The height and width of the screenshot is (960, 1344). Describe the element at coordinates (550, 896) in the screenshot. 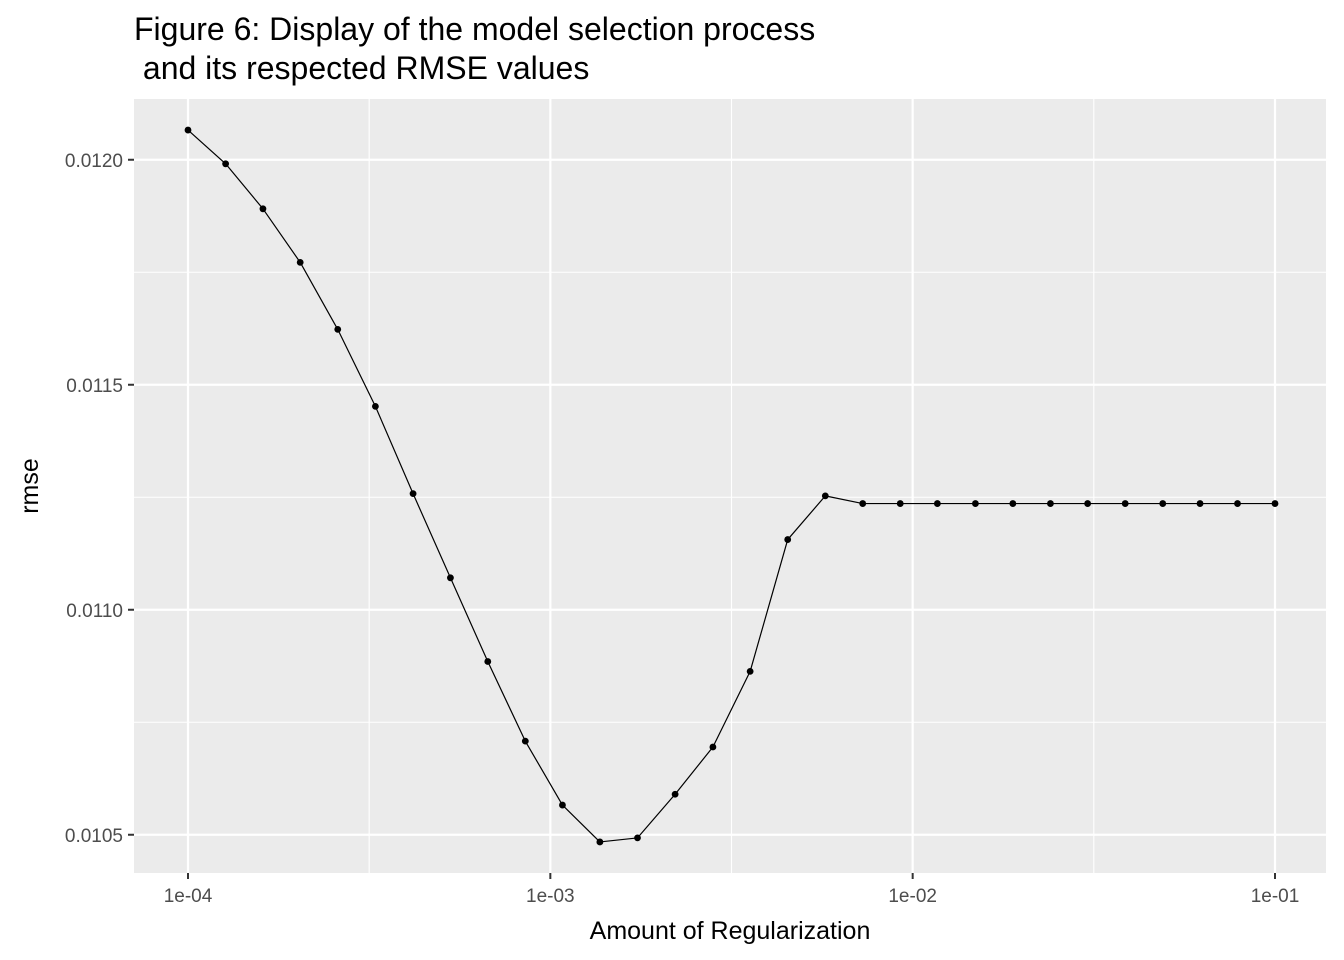

I see `x-tick-label: 1e-03` at that location.